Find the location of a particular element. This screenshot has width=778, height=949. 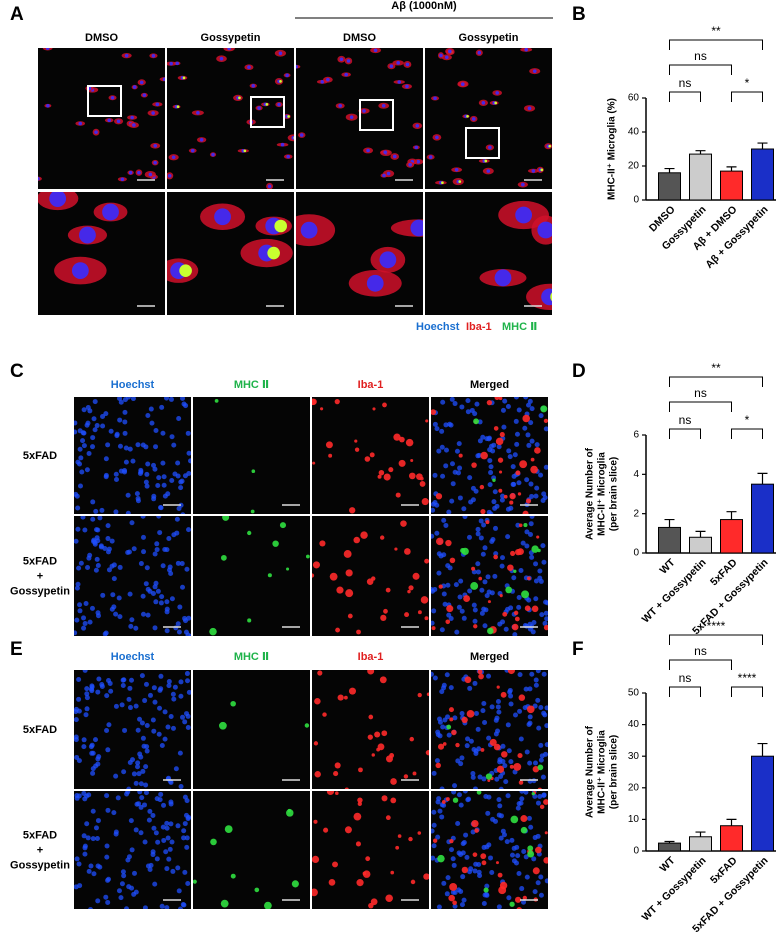

row-label: 5xFAD is located at coordinates (40, 730).